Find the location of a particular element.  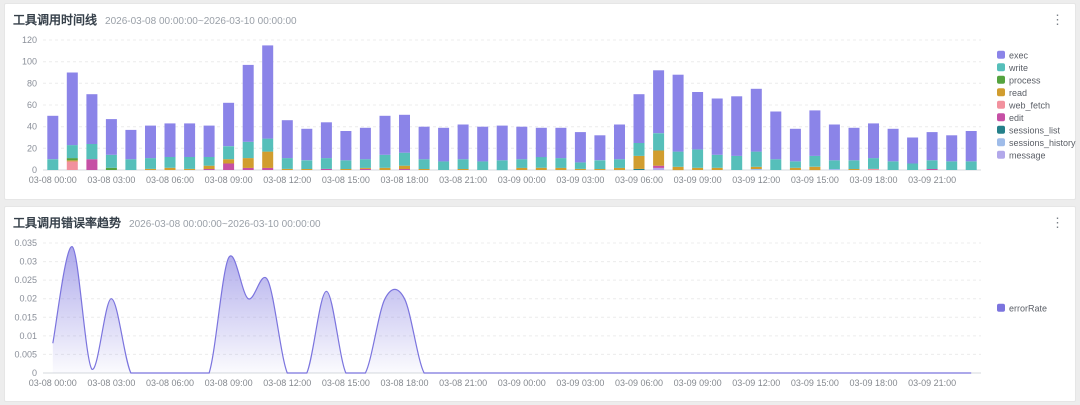

legend-item-edit: edit is located at coordinates (1010, 118).